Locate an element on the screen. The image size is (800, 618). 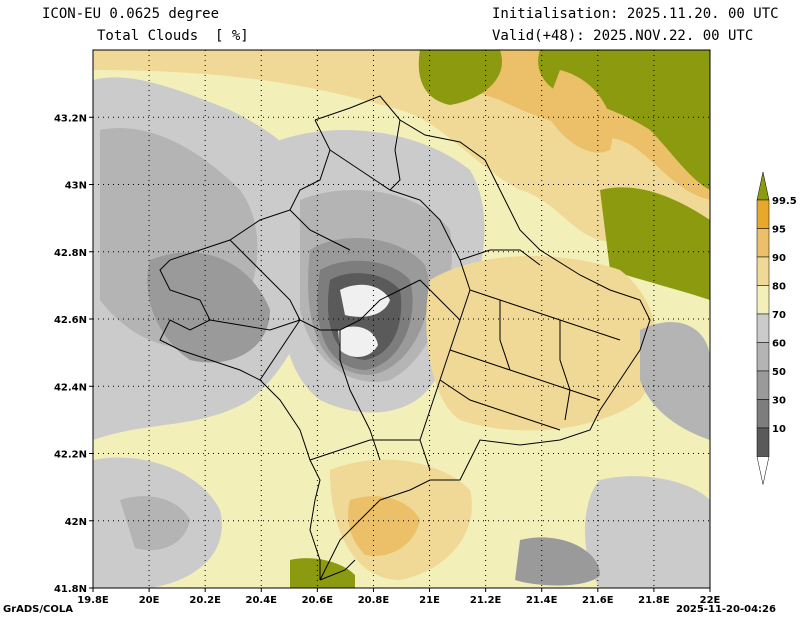
y-tick-label: 42N is located at coordinates (76, 522).